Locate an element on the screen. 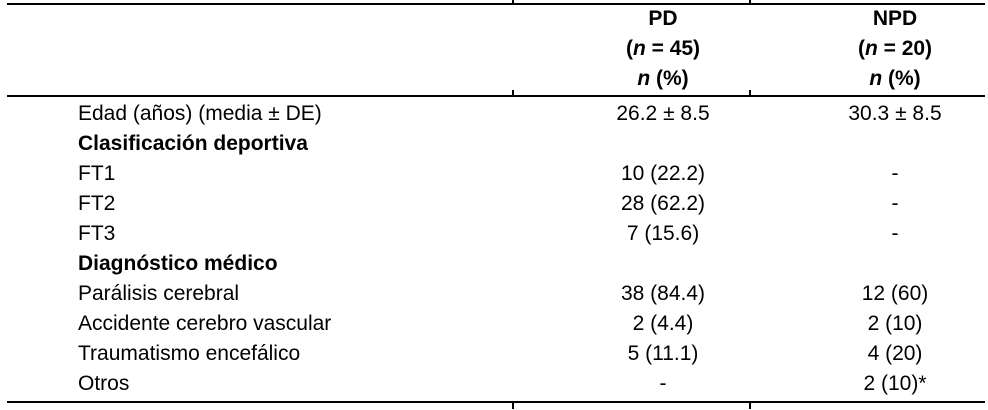  table-row-ft1: FT1 10 (22.2) - is located at coordinates (494, 174).